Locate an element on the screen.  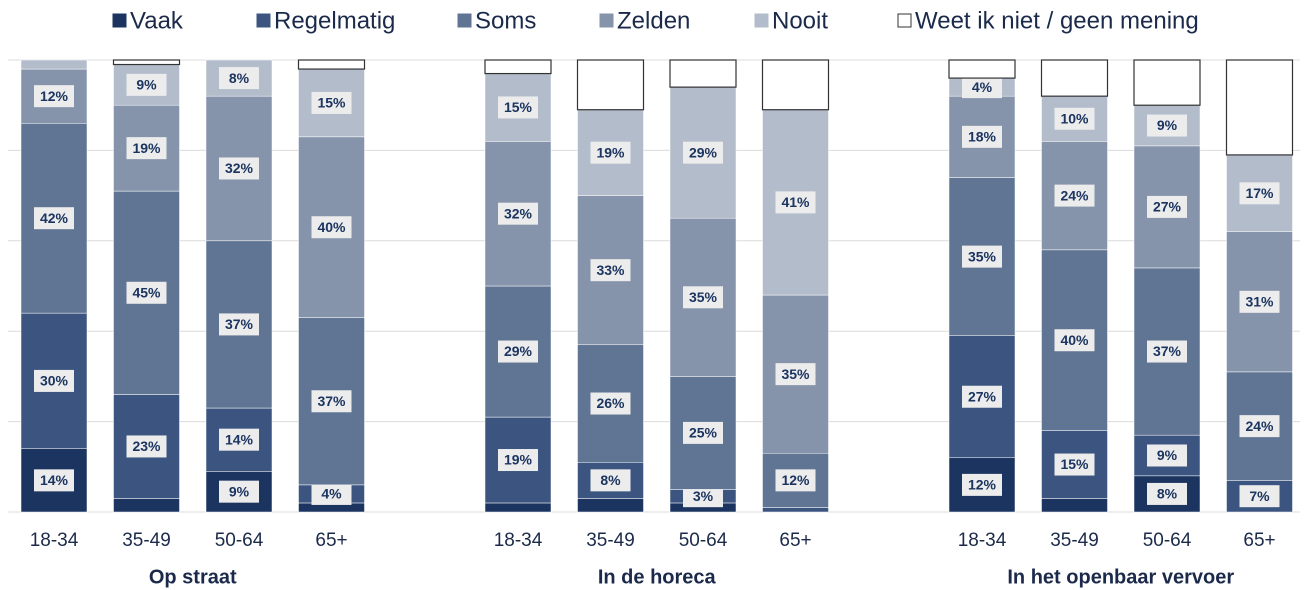
value-label: 41% is located at coordinates (795, 202).